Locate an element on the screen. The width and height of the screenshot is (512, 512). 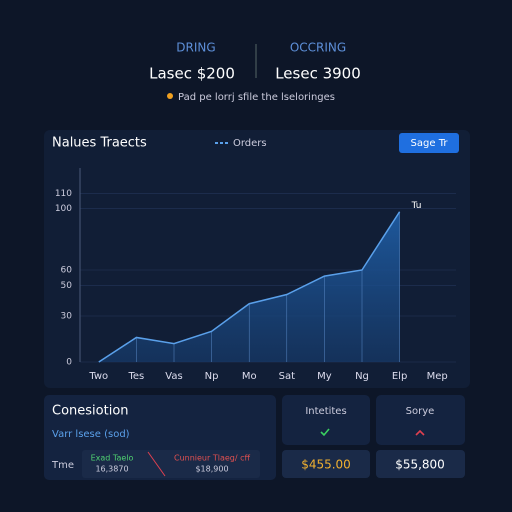
x-tick-label: Tes is located at coordinates (136, 376).